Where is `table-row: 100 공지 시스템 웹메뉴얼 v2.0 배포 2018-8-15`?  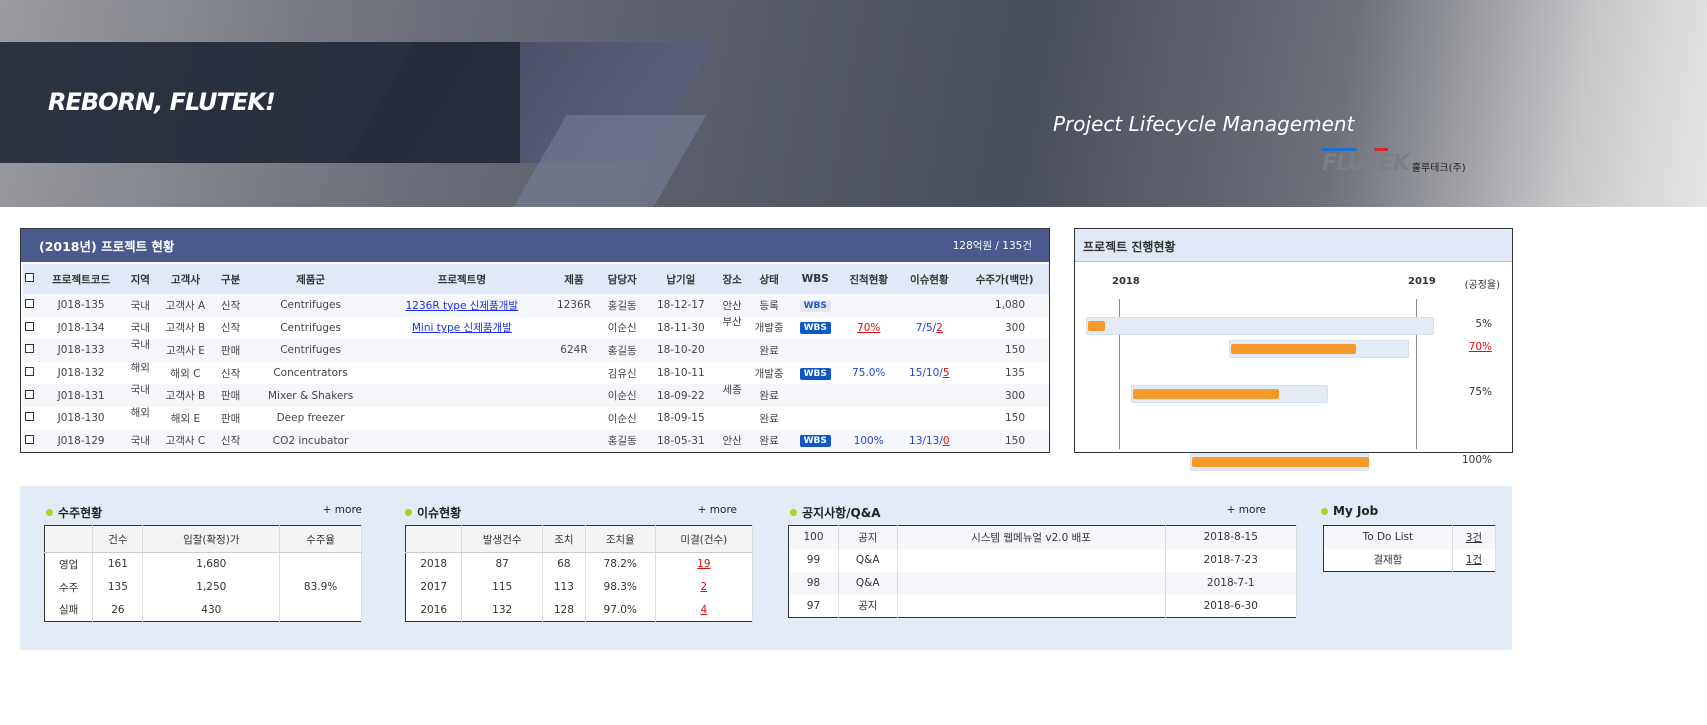
table-row: 100 공지 시스템 웹메뉴얼 v2.0 배포 2018-8-15 is located at coordinates (1043, 537).